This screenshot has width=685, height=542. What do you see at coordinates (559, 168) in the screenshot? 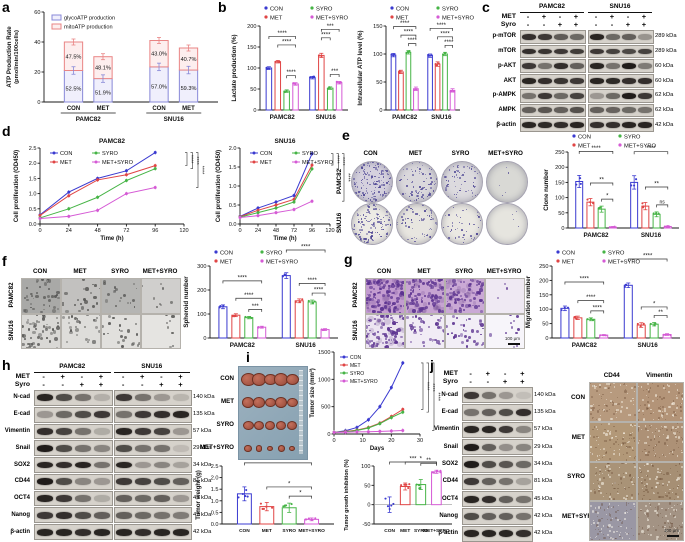
I see `text: 200` at bounding box center [559, 168].